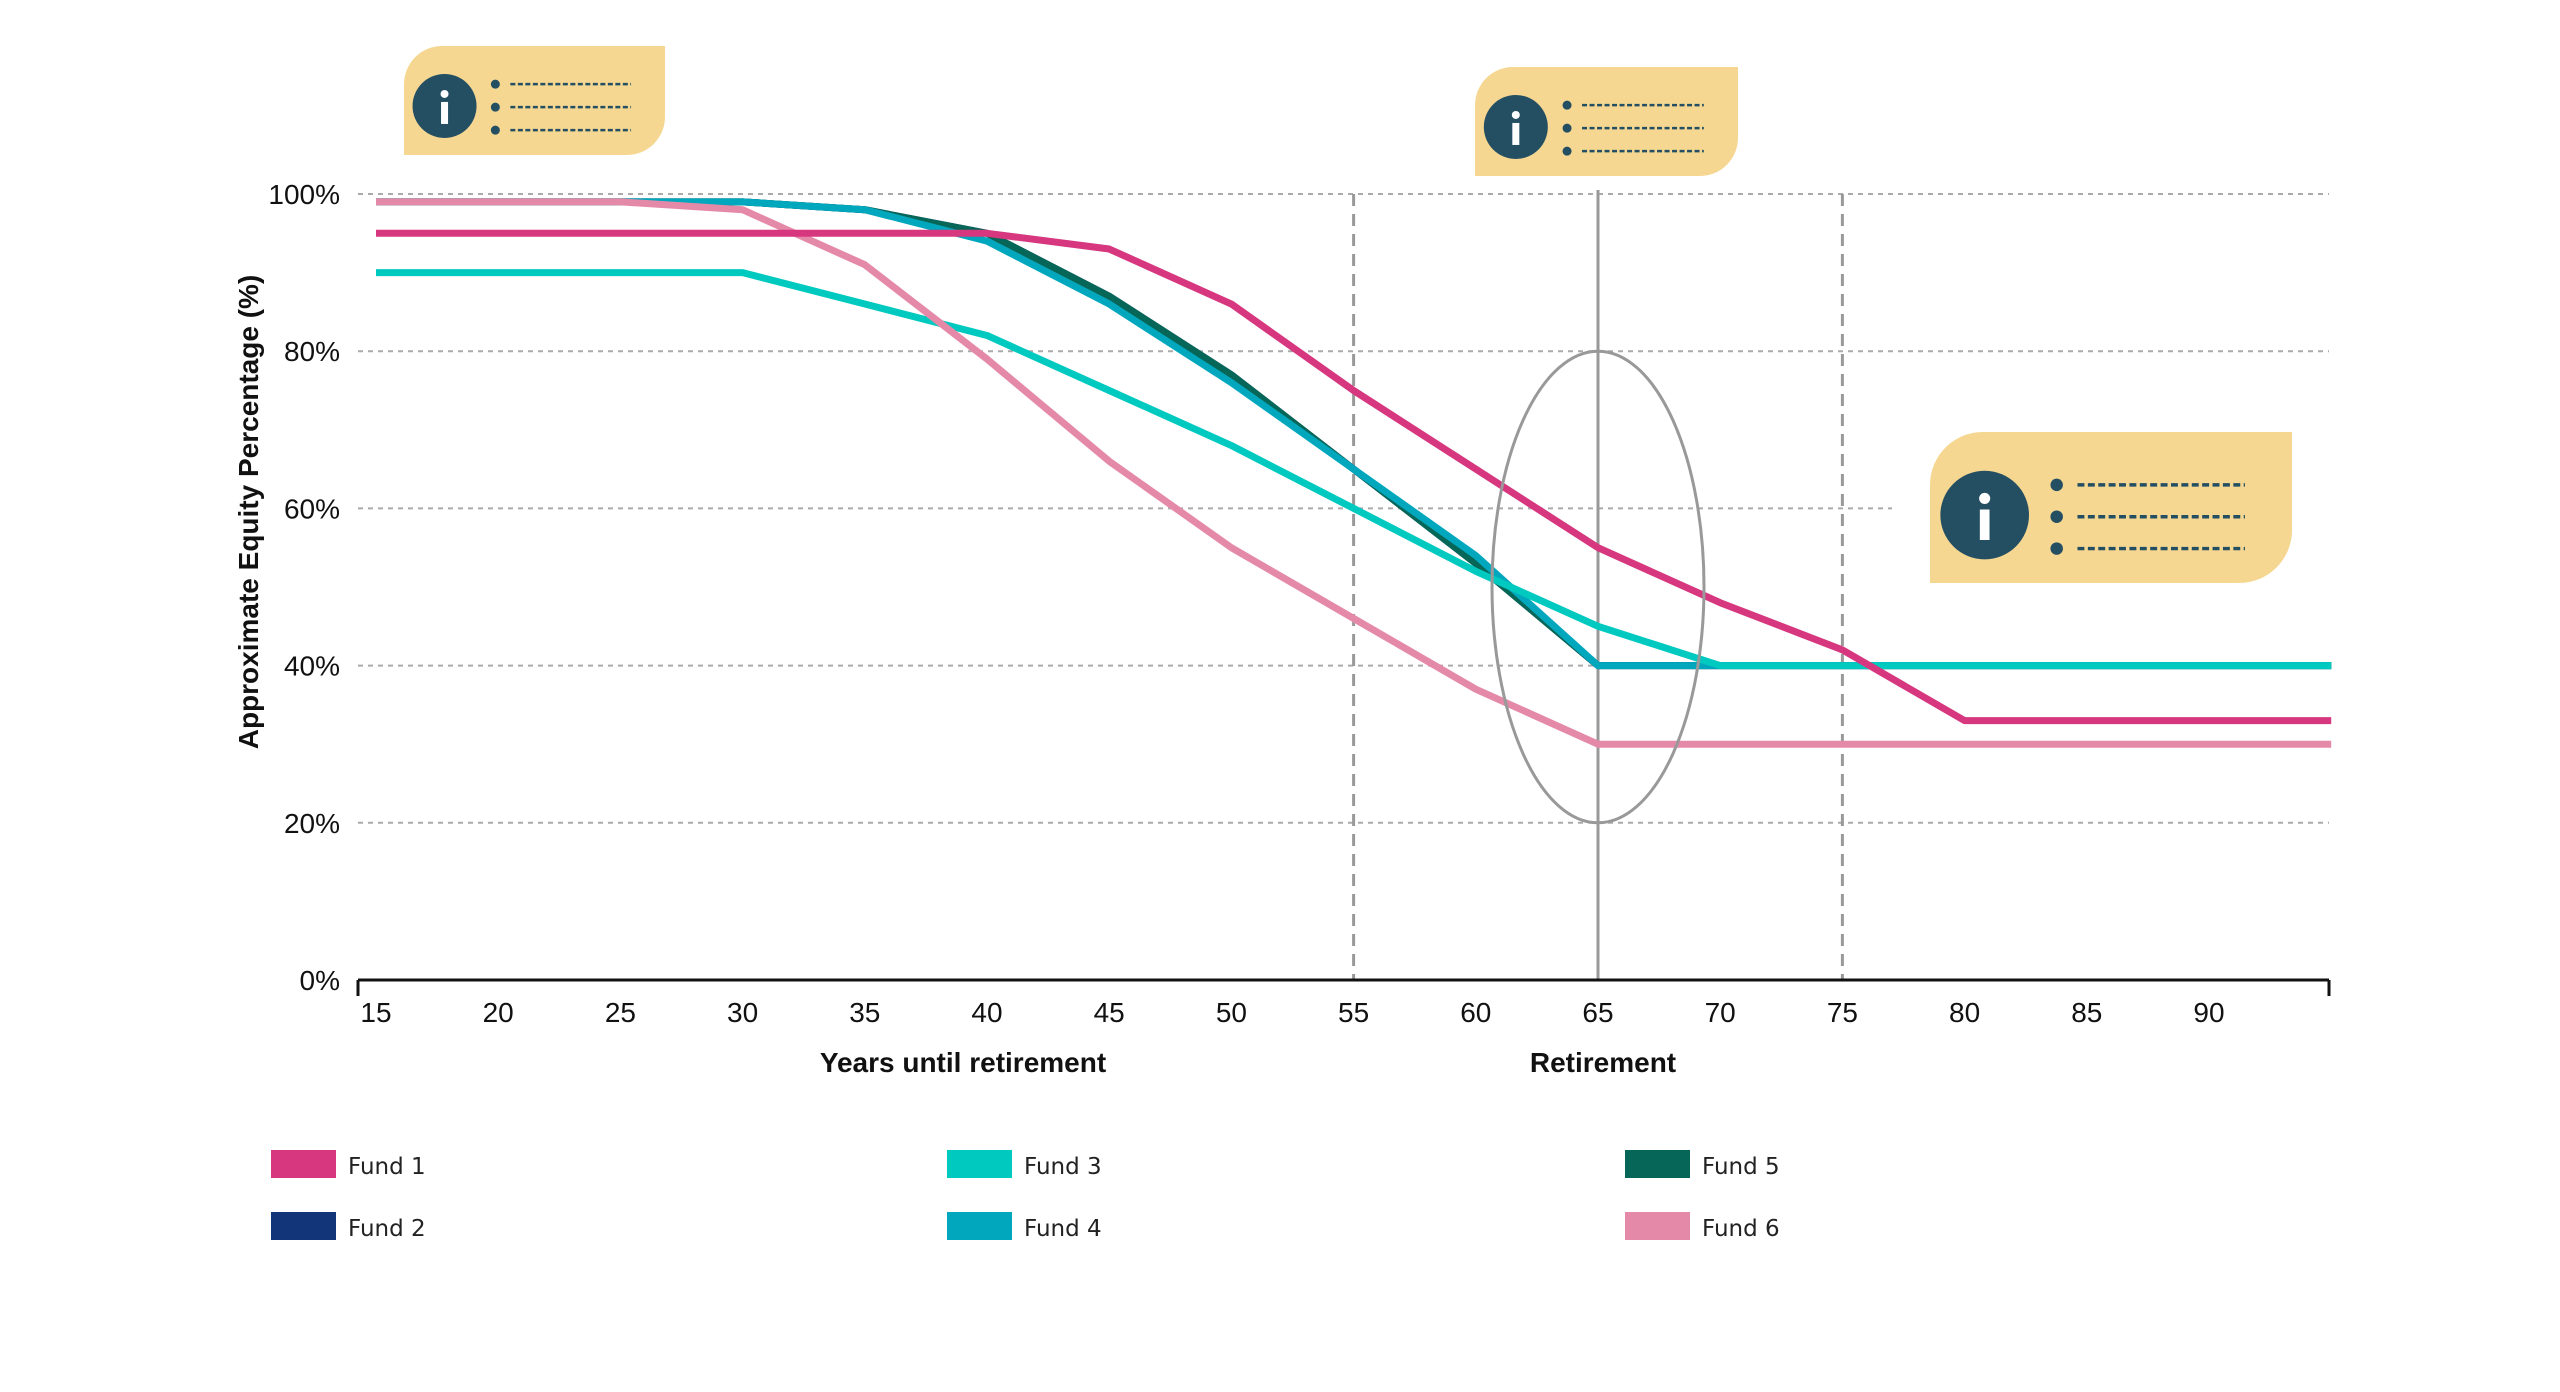 This screenshot has height=1392, width=2560. I want to click on y-tick-label: 20%, so click(312, 823).